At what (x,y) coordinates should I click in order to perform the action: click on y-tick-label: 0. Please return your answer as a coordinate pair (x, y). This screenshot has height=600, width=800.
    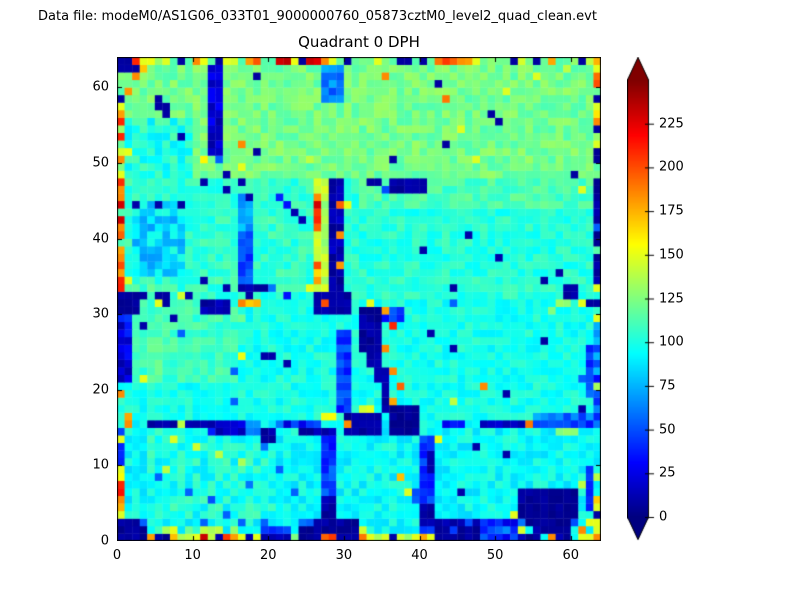
    Looking at the image, I should click on (104, 541).